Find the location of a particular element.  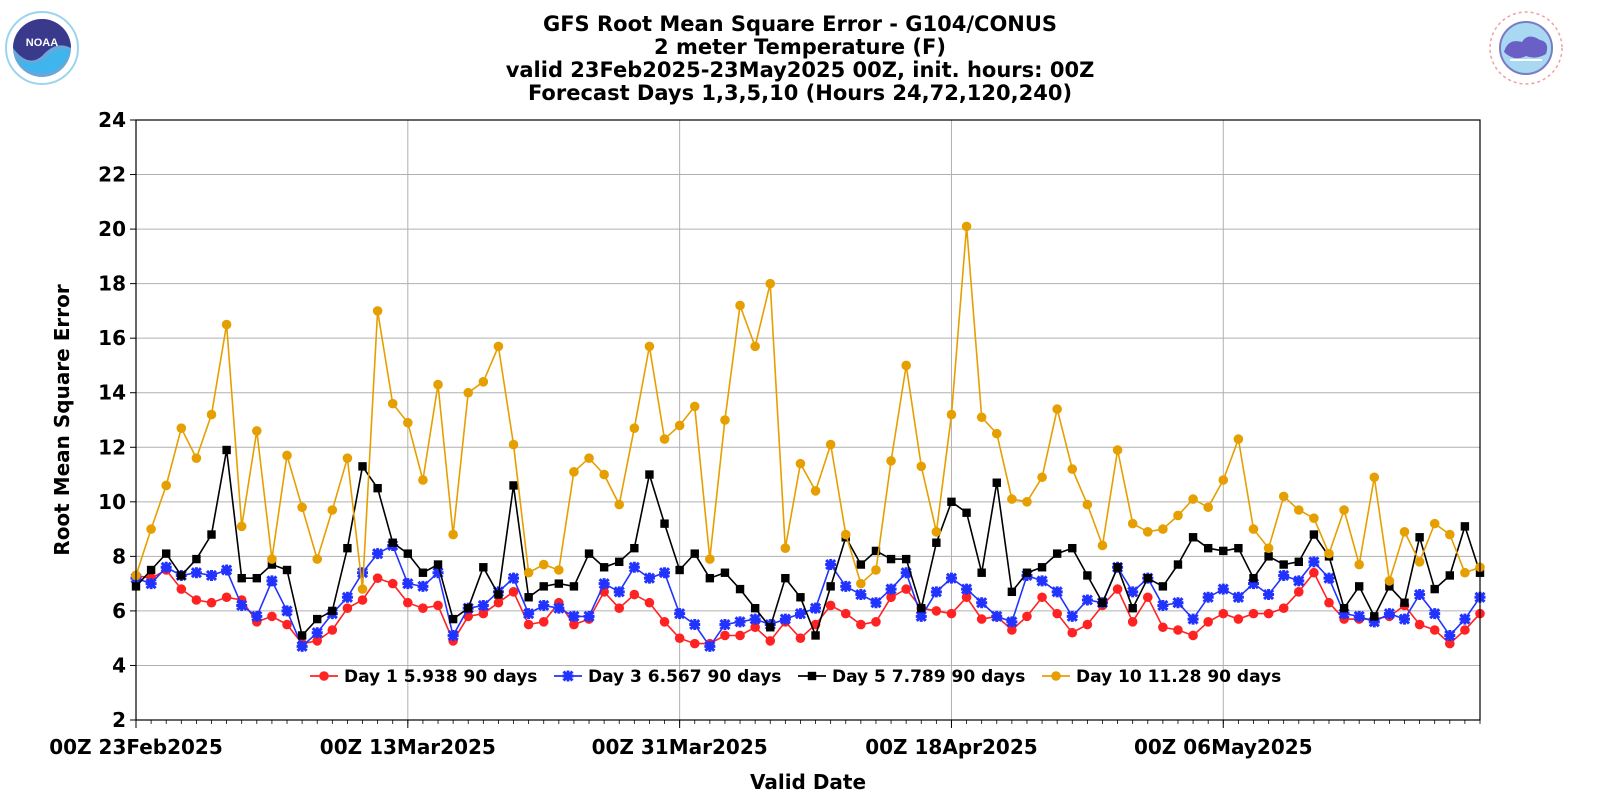

x-tick-label: 00Z 13Mar2025 is located at coordinates (408, 747).